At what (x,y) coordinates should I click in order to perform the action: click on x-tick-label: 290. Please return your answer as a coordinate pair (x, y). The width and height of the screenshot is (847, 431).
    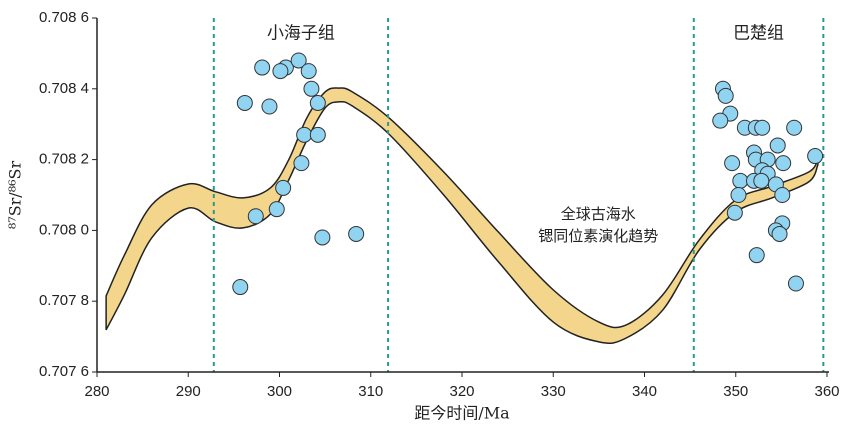
    Looking at the image, I should click on (188, 391).